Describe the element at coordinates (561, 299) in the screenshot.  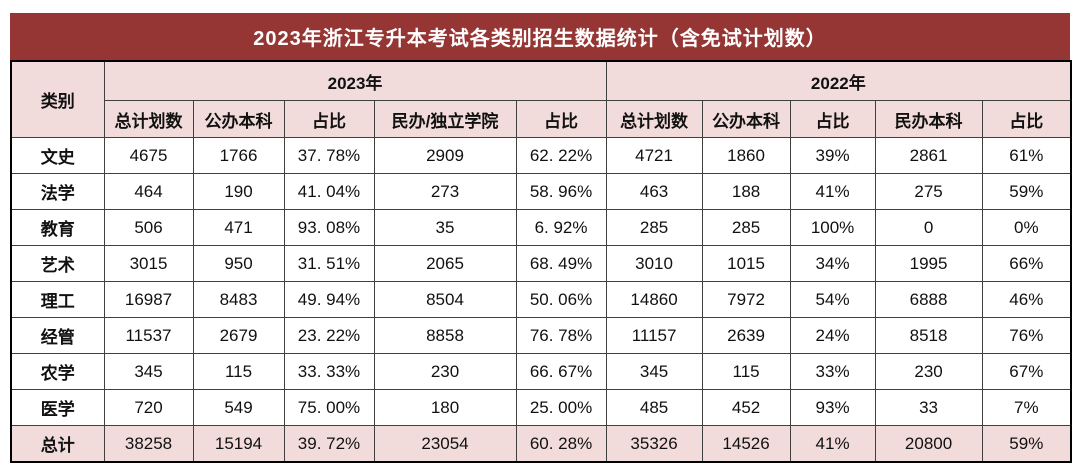
I see `data-cell: 50. 06%` at that location.